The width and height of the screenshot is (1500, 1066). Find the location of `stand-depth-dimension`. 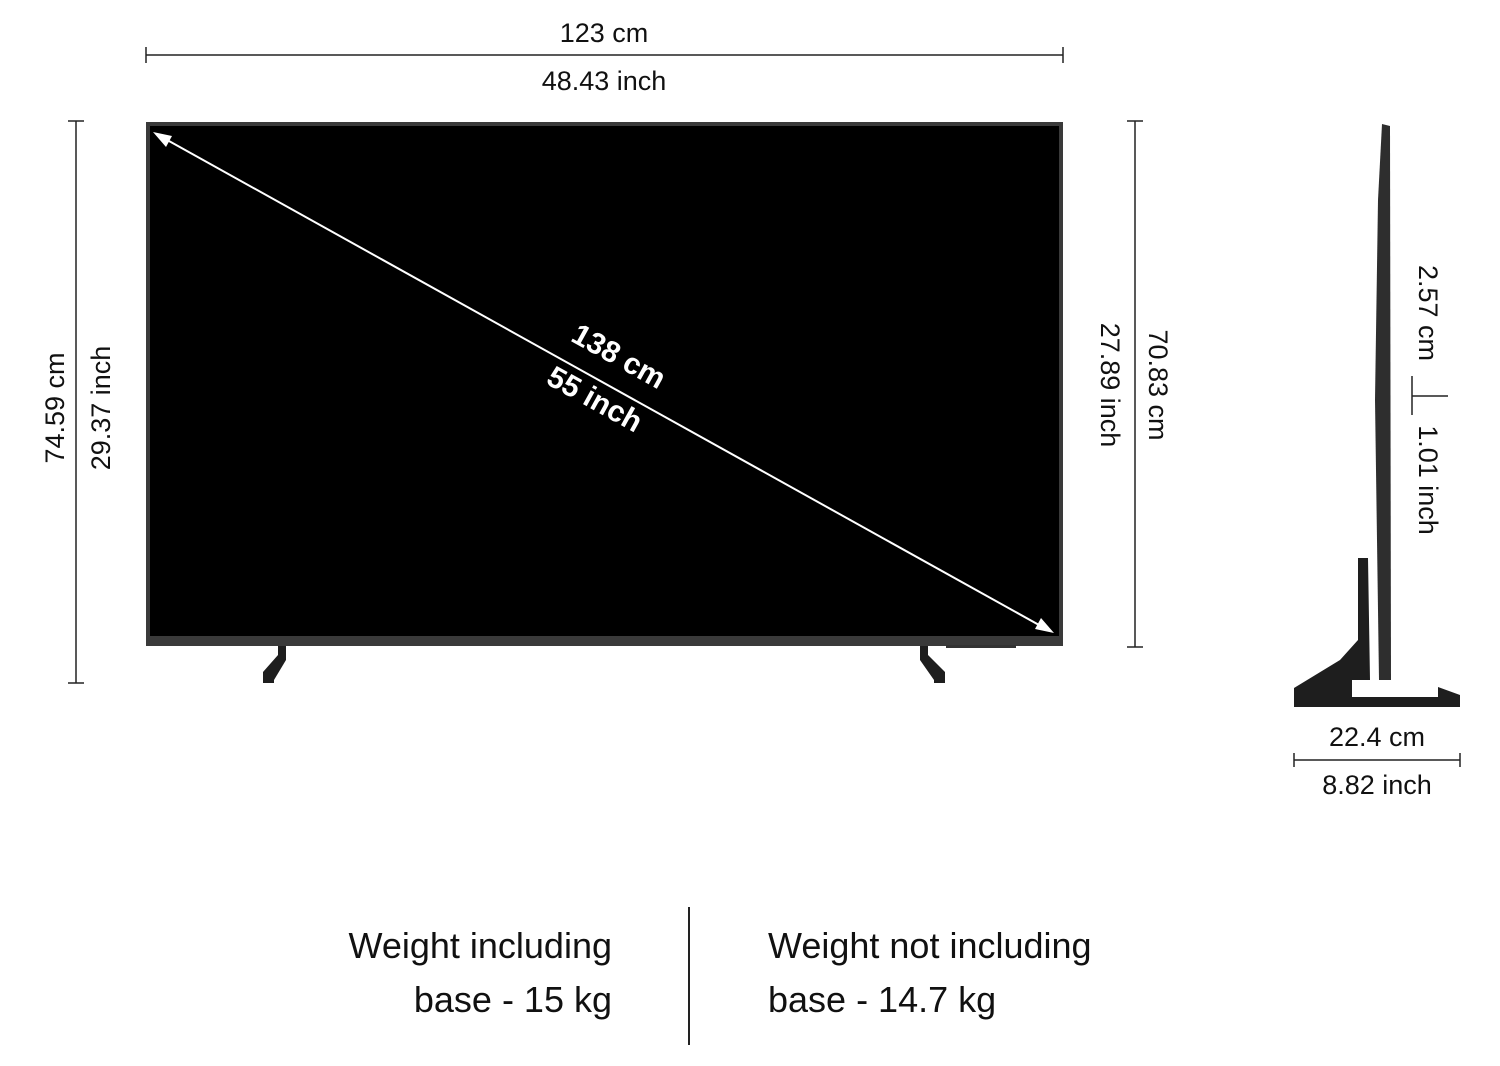

stand-depth-dimension is located at coordinates (1377, 760).